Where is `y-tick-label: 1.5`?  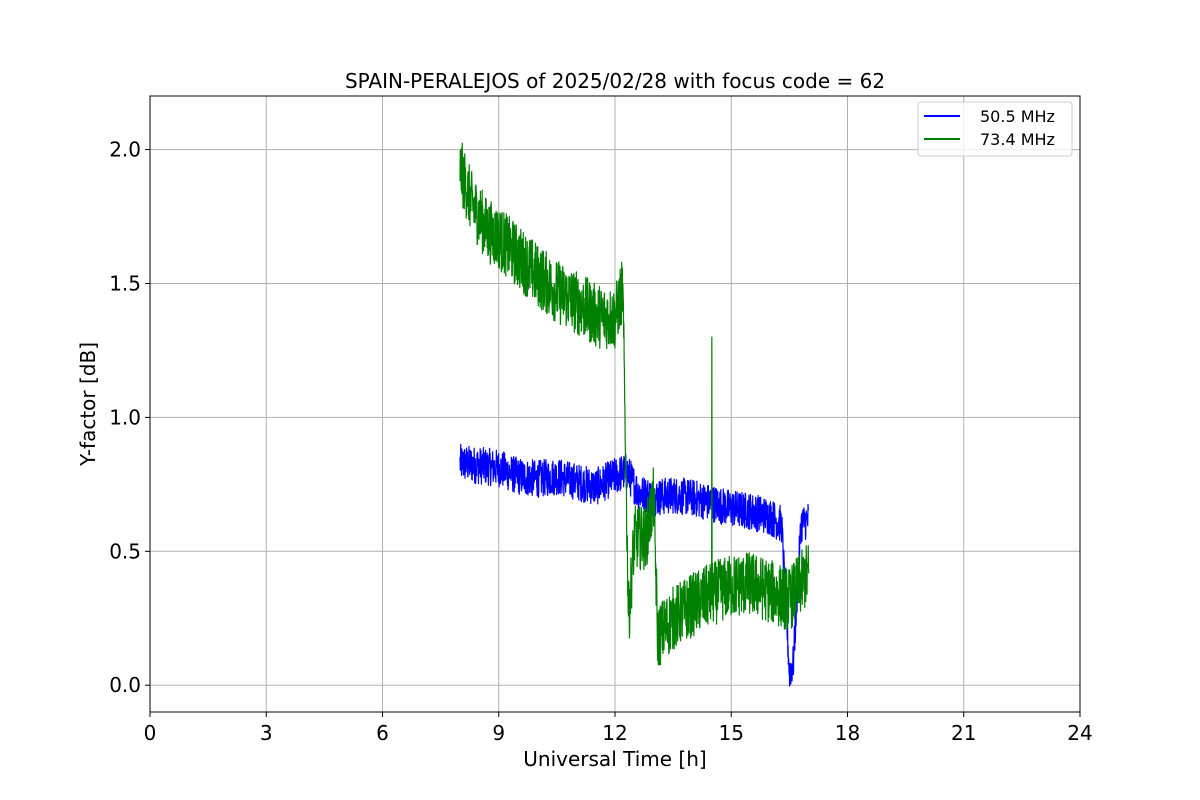 y-tick-label: 1.5 is located at coordinates (125, 283).